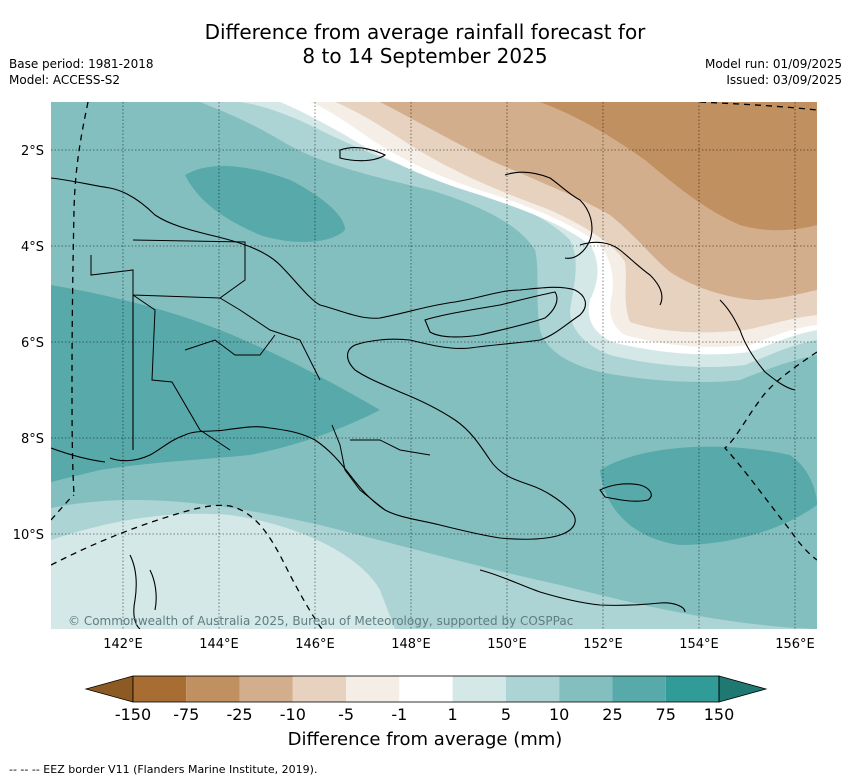 This screenshot has width=850, height=781. I want to click on longitude-label: 148°E, so click(411, 644).